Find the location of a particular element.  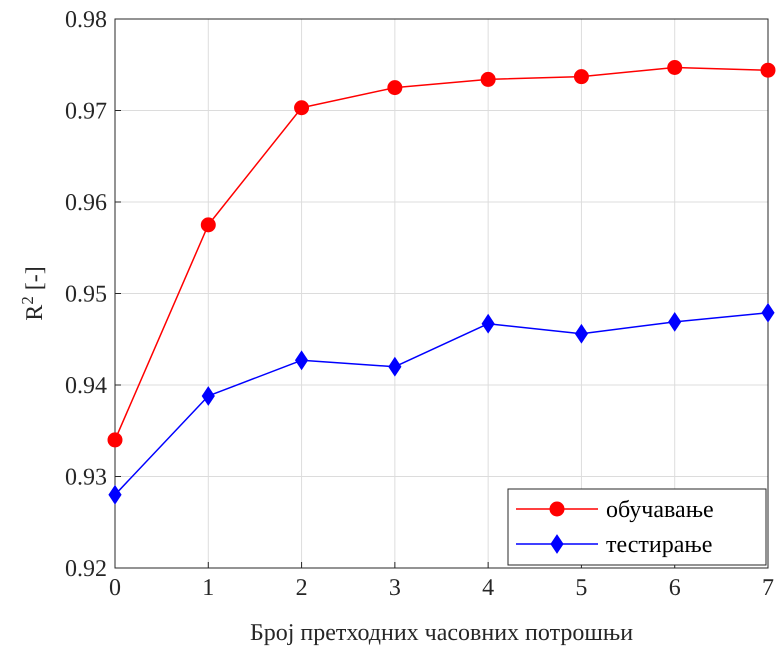

x-tick-label: 7 is located at coordinates (768, 588).